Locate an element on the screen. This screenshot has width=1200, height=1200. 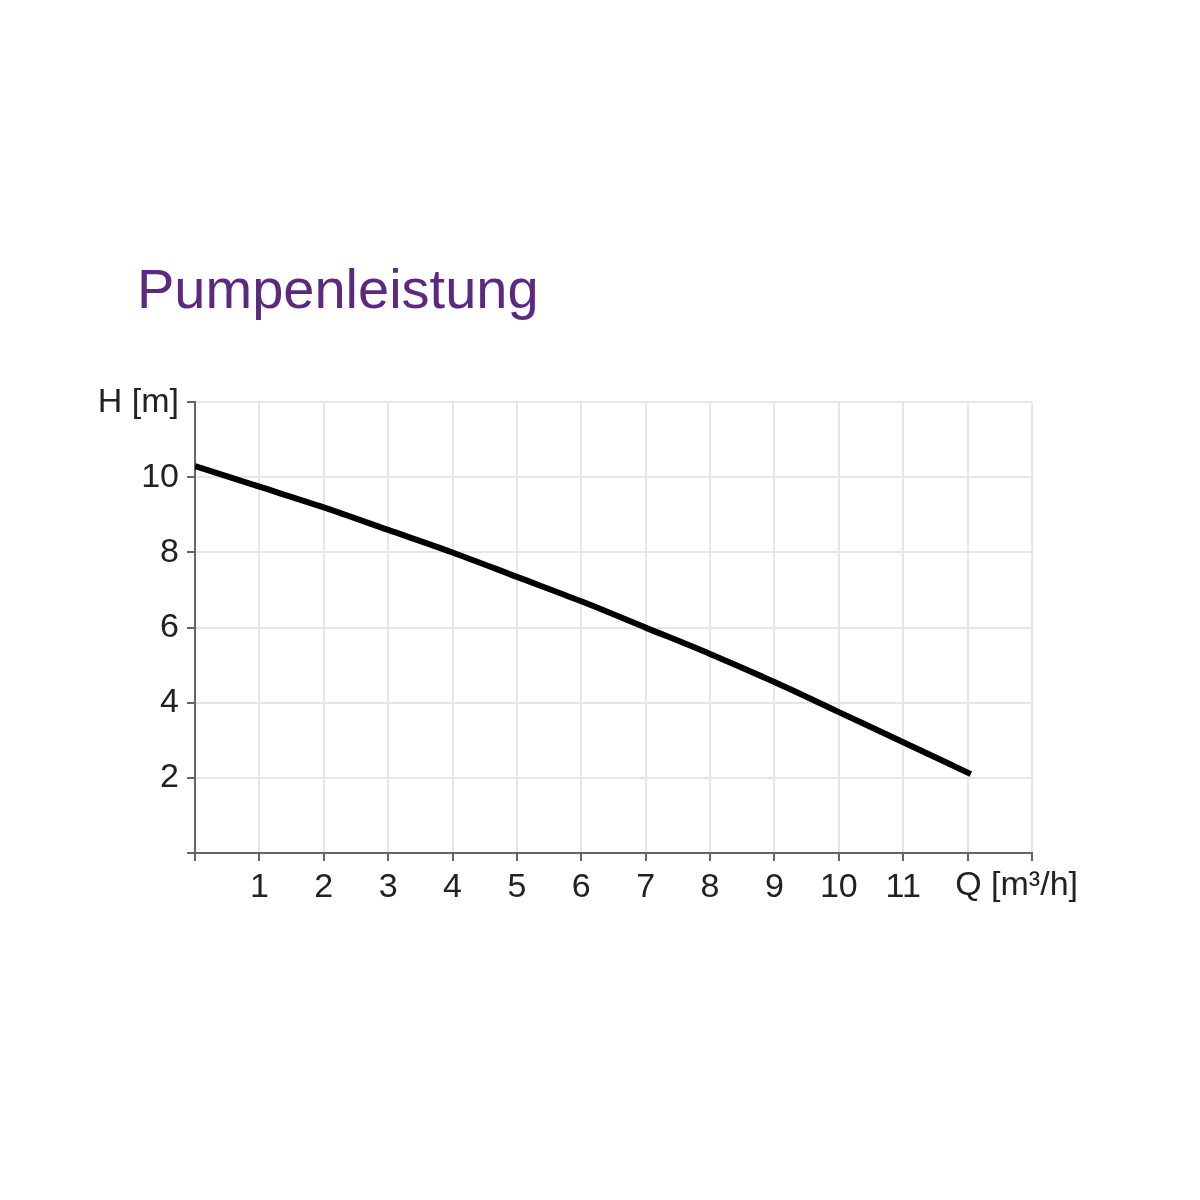
x-tick-label: 7 is located at coordinates (646, 884).